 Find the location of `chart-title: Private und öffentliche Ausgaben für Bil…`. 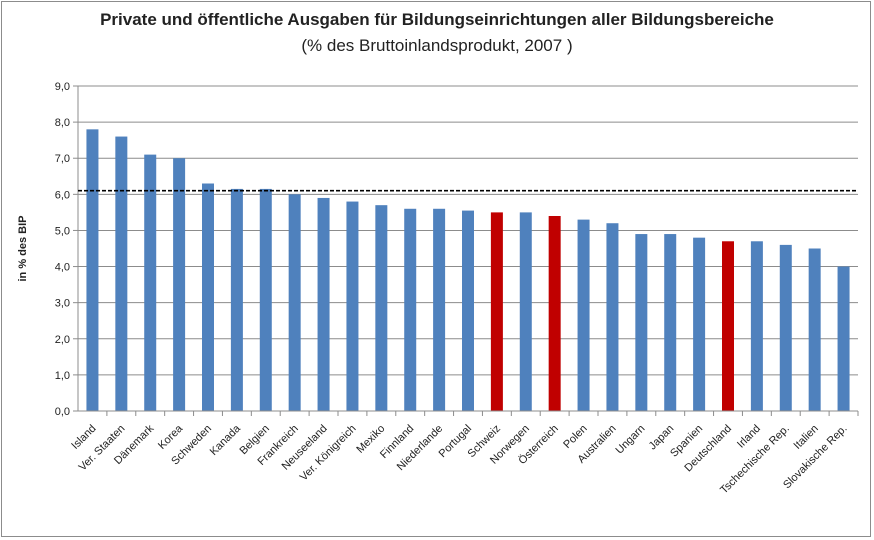

chart-title: Private und öffentliche Ausgaben für Bil… is located at coordinates (437, 19).